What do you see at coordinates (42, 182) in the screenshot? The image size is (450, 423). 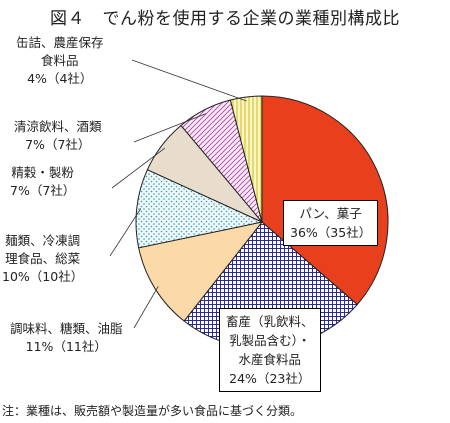 I see `slice-label-4: 精穀・製粉 7%（7社）` at bounding box center [42, 182].